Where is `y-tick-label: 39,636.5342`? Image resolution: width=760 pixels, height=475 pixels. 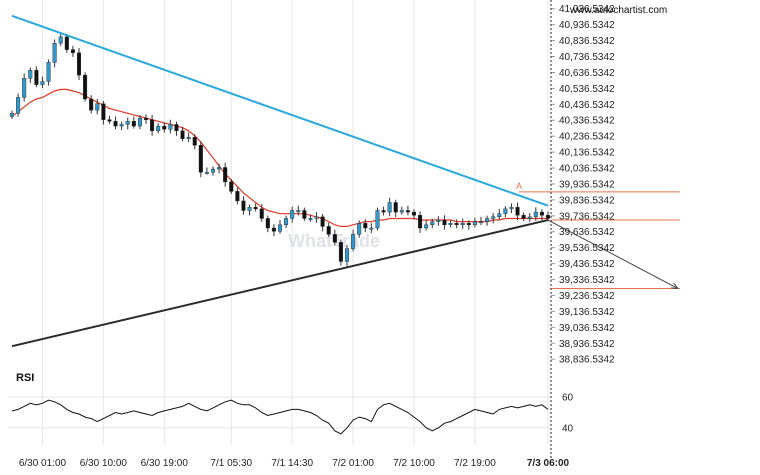
y-tick-label: 39,636.5342 is located at coordinates (587, 232).